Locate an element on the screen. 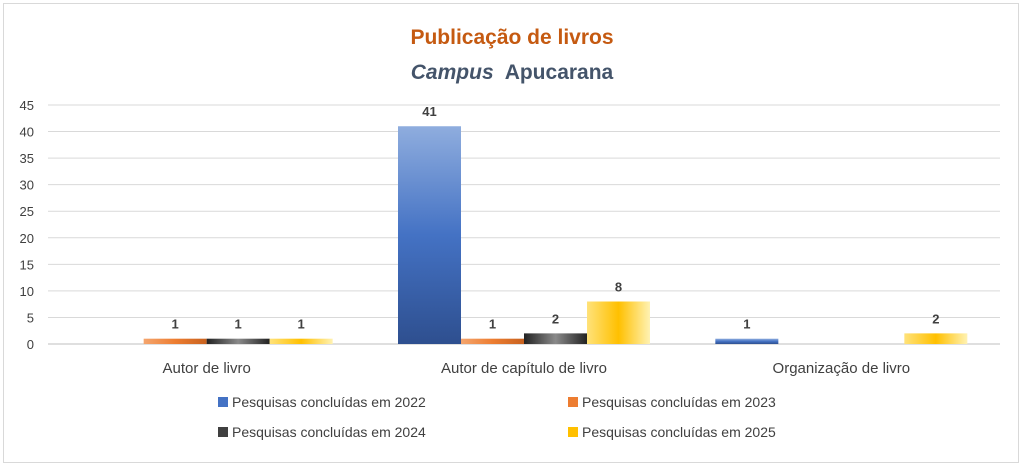 The height and width of the screenshot is (468, 1024). y-axis-ticks: 0 5 10 15 20 25 30 35 40 45 is located at coordinates (27, 225).